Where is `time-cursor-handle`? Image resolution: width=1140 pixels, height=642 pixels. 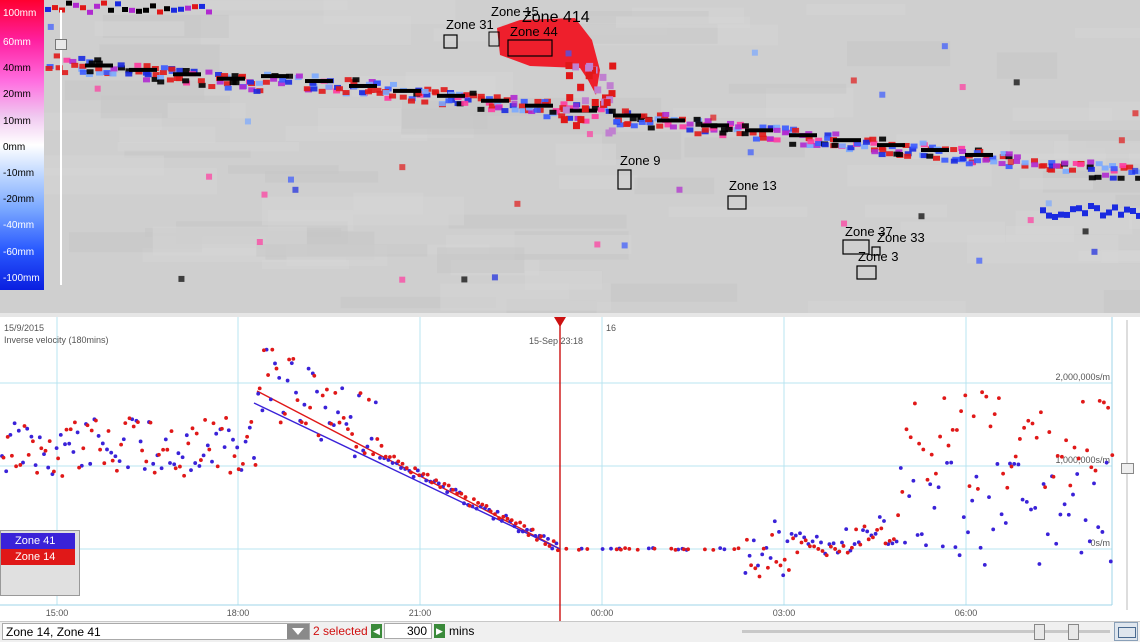 time-cursor-handle is located at coordinates (560, 322).